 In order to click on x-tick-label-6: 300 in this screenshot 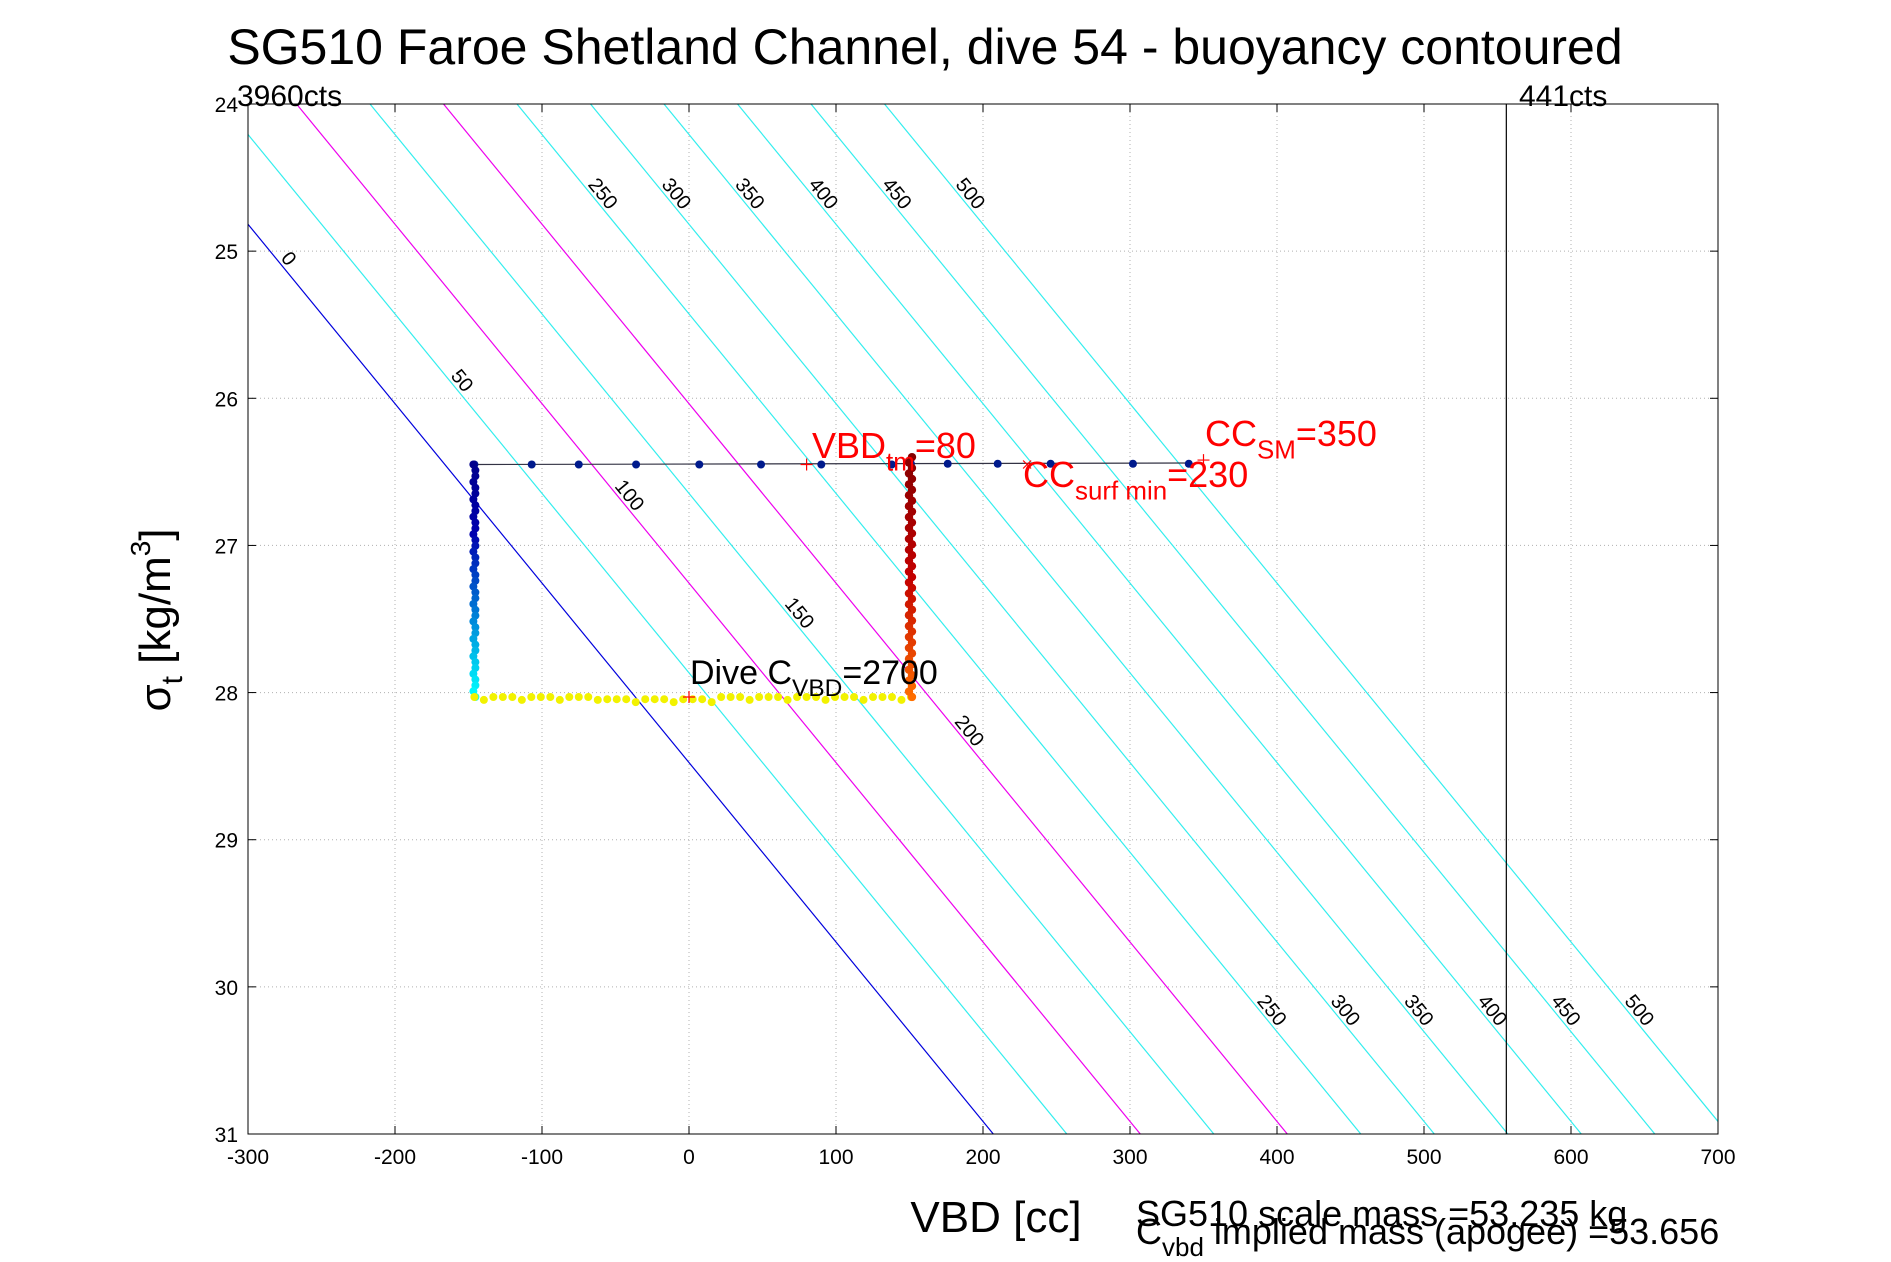, I will do `click(1129, 1157)`.